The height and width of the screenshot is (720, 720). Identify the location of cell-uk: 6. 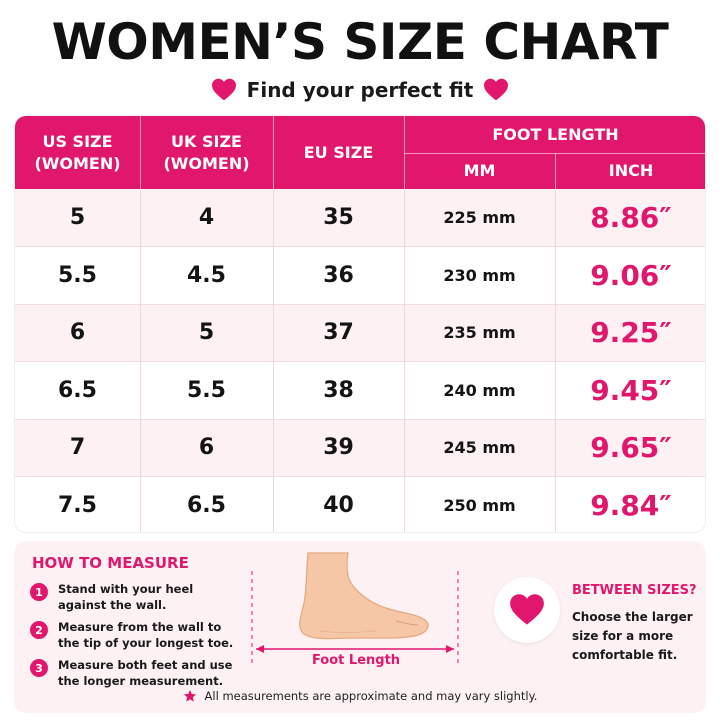
(206, 448).